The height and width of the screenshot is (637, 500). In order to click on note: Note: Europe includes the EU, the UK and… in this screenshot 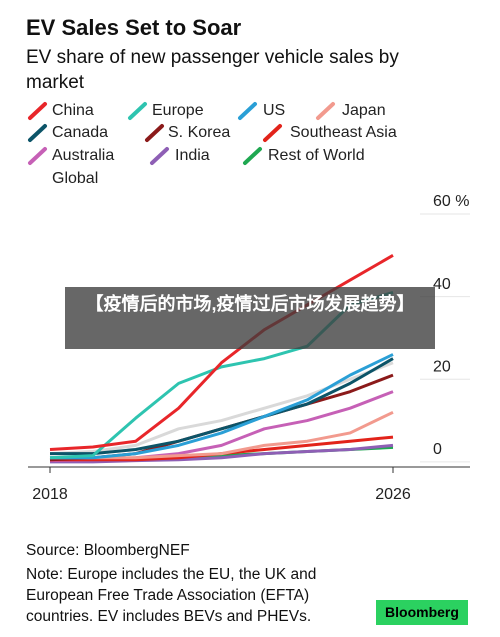, I will do `click(171, 595)`.